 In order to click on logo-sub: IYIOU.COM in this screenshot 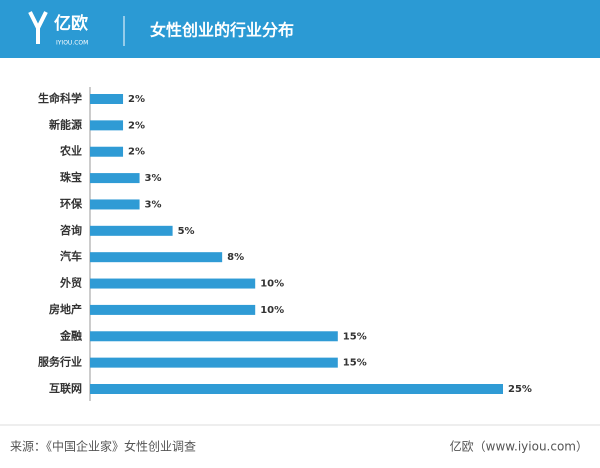, I will do `click(72, 43)`.